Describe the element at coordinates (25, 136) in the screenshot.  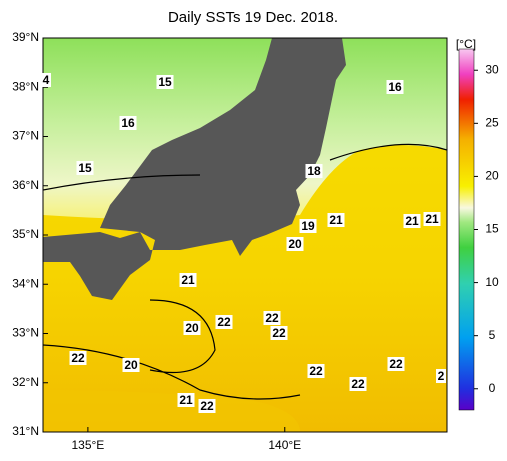
I see `lat-tick-label: 37°N` at that location.